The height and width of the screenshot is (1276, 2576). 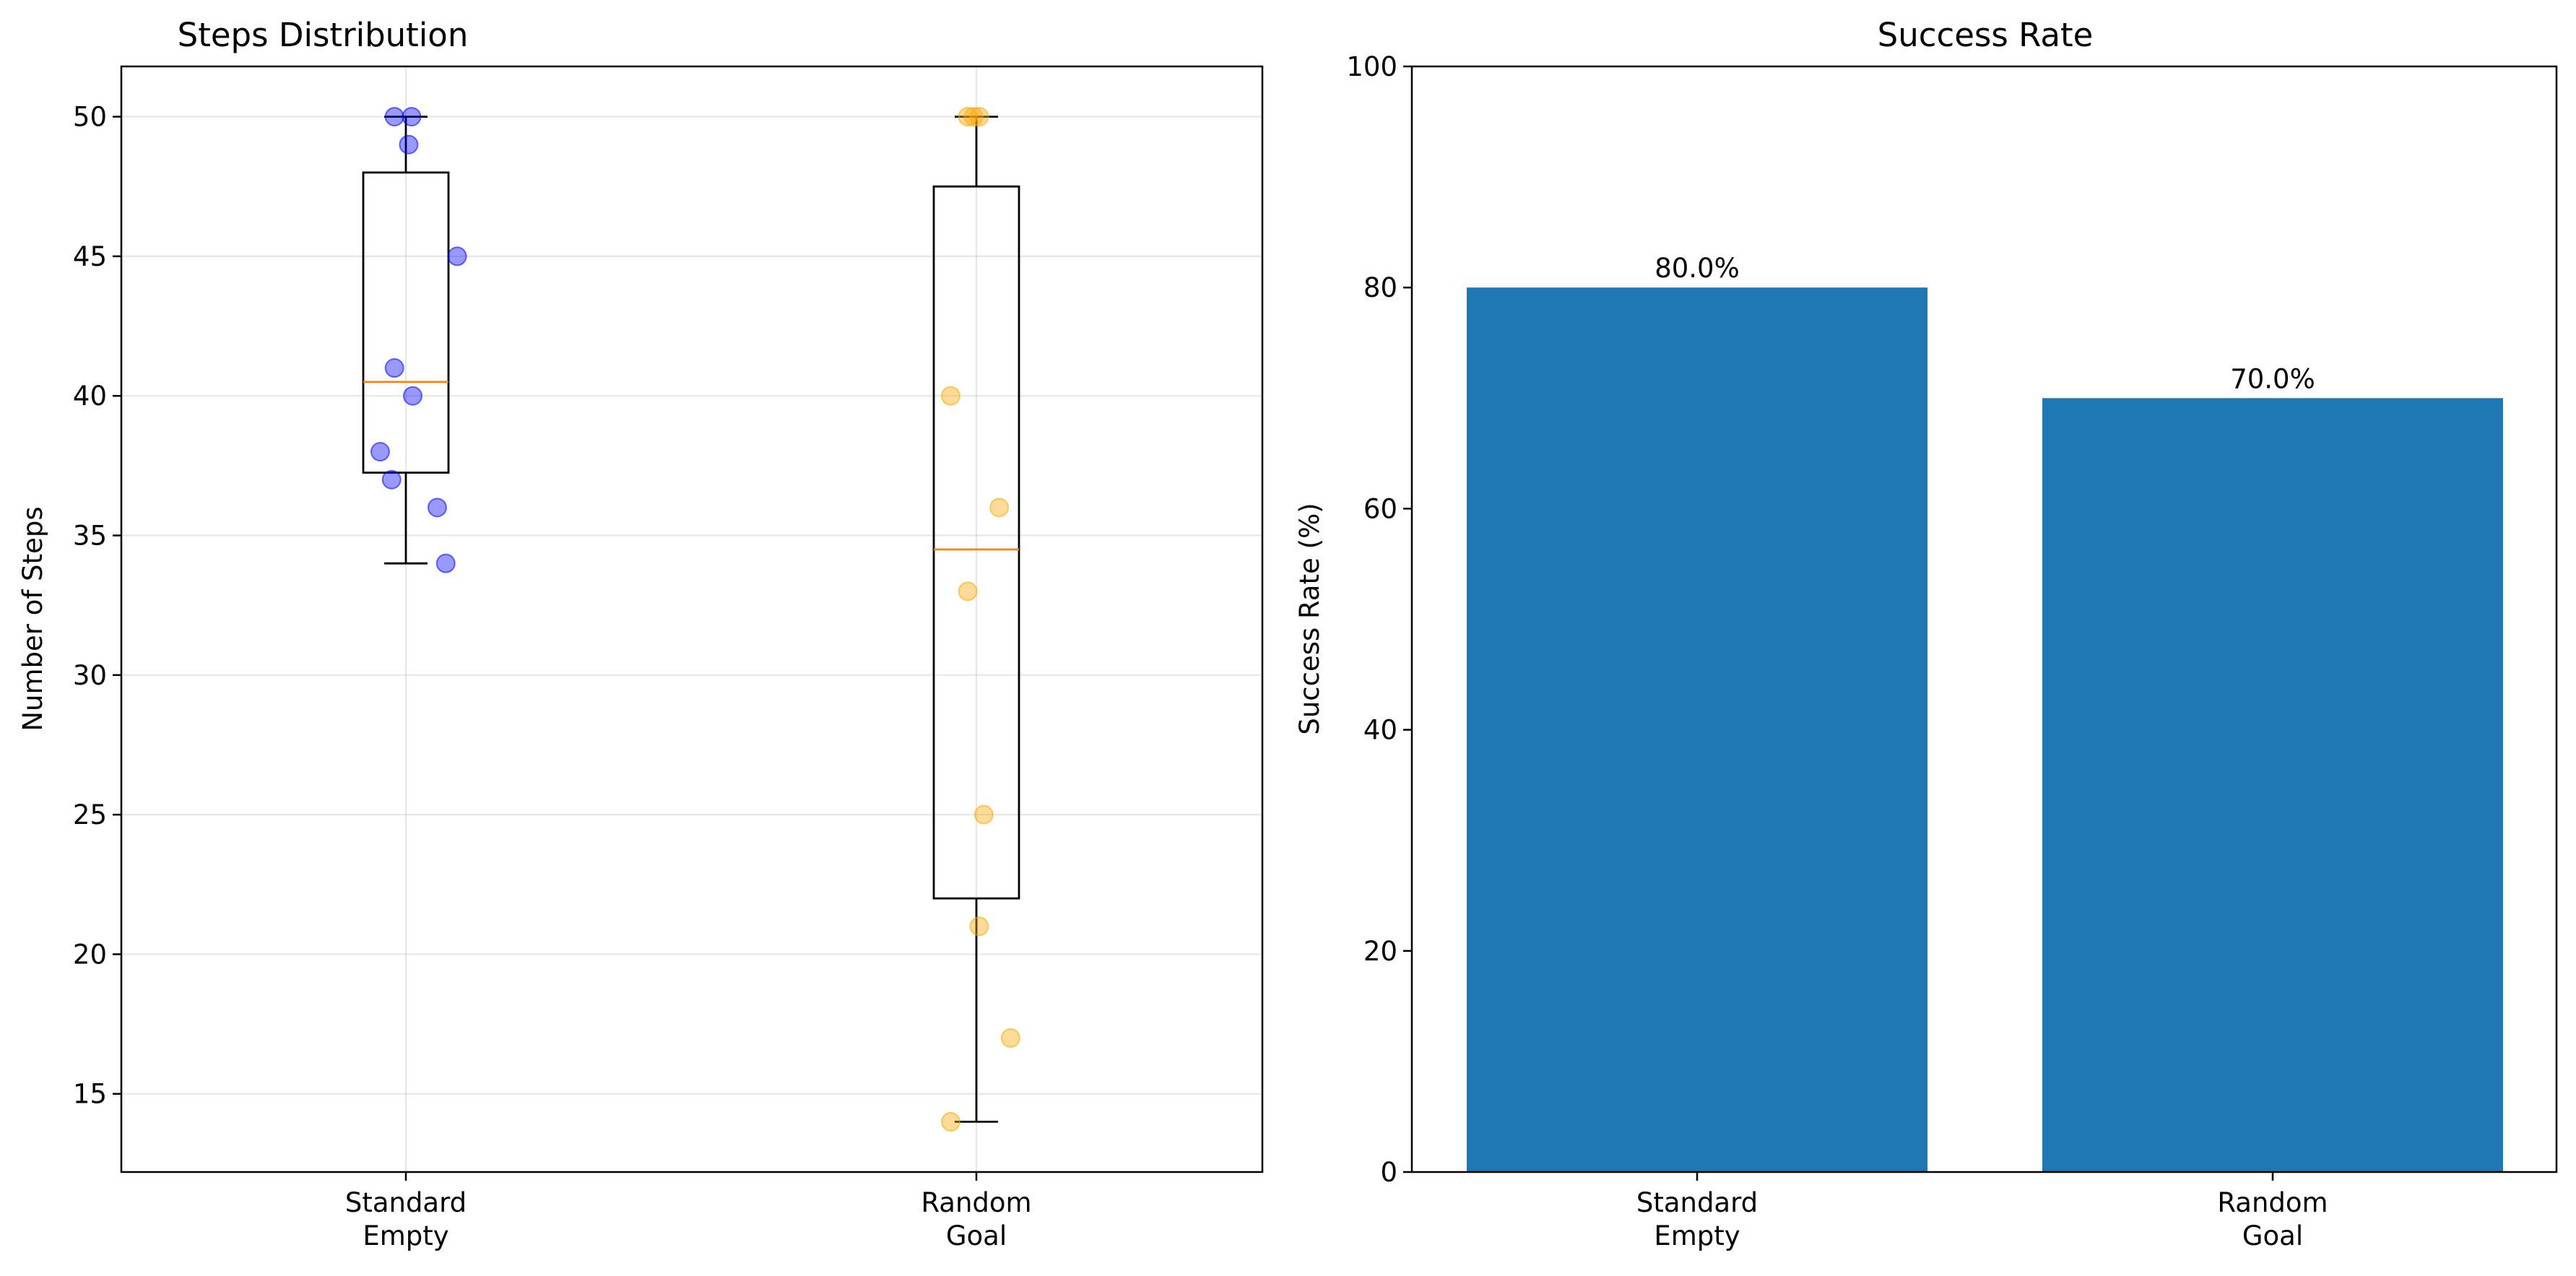 What do you see at coordinates (1697, 268) in the screenshot?
I see `bar-value-label: 80.0%` at bounding box center [1697, 268].